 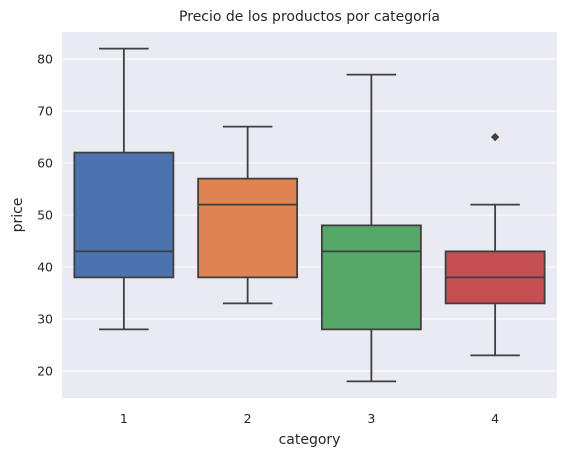 I want to click on x-tick-label: 4, so click(x=495, y=418).